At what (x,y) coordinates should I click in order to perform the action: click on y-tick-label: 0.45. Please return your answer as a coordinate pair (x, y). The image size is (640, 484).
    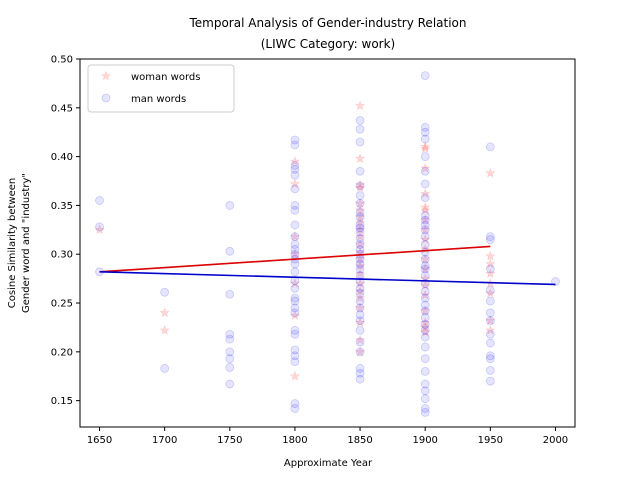
    Looking at the image, I should click on (62, 108).